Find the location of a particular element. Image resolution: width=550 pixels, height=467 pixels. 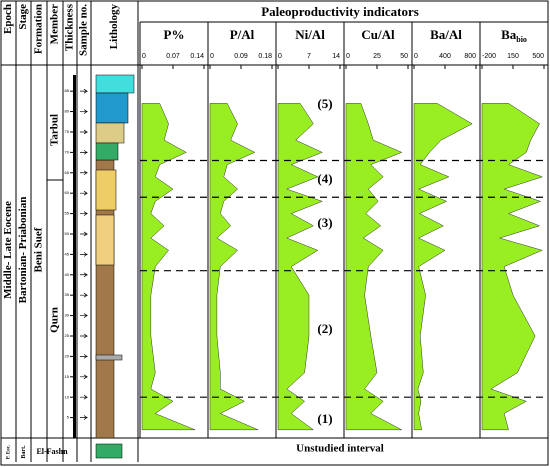

epoch: Middle- Late Eocene is located at coordinates (8, 250).